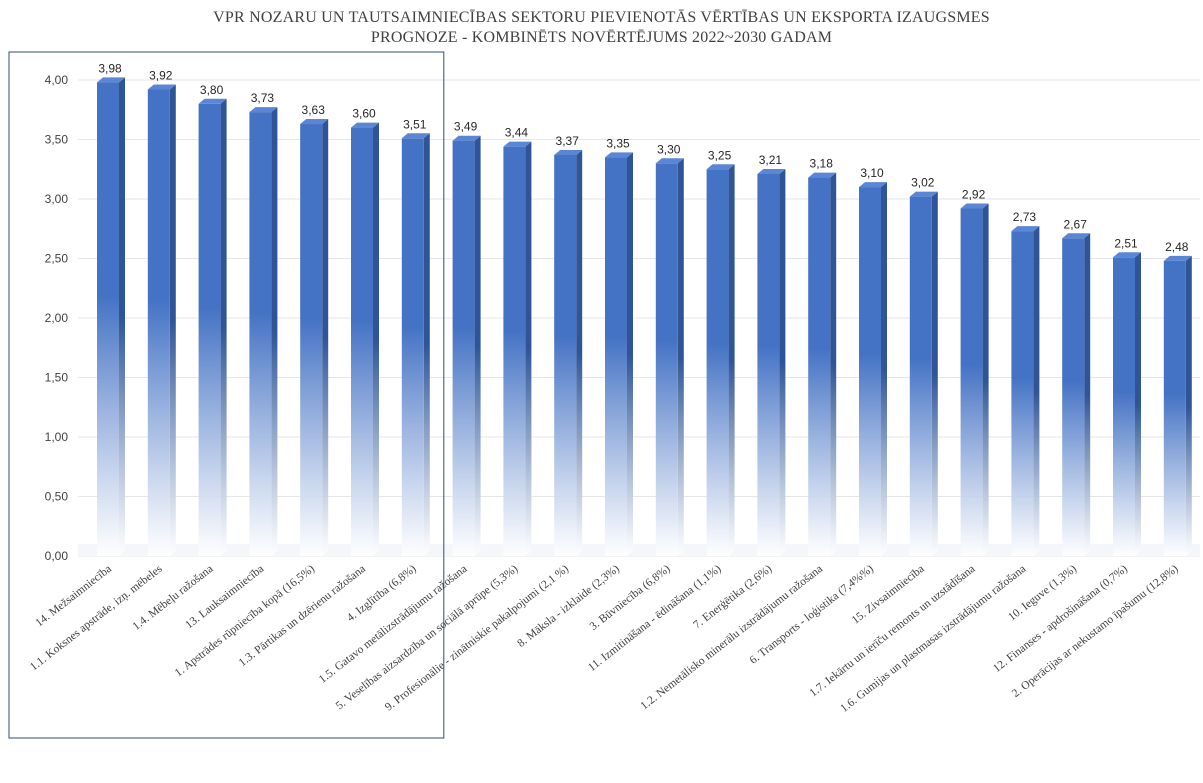 This screenshot has width=1203, height=783. I want to click on data-label: 3,30, so click(669, 149).